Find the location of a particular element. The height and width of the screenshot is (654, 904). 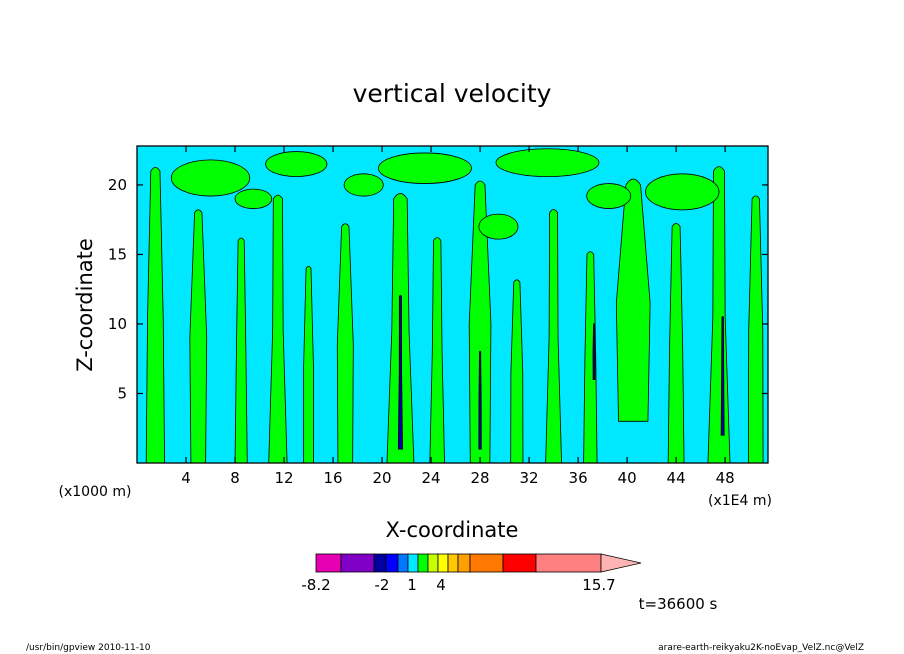

x-tick-label: 36 is located at coordinates (578, 478).